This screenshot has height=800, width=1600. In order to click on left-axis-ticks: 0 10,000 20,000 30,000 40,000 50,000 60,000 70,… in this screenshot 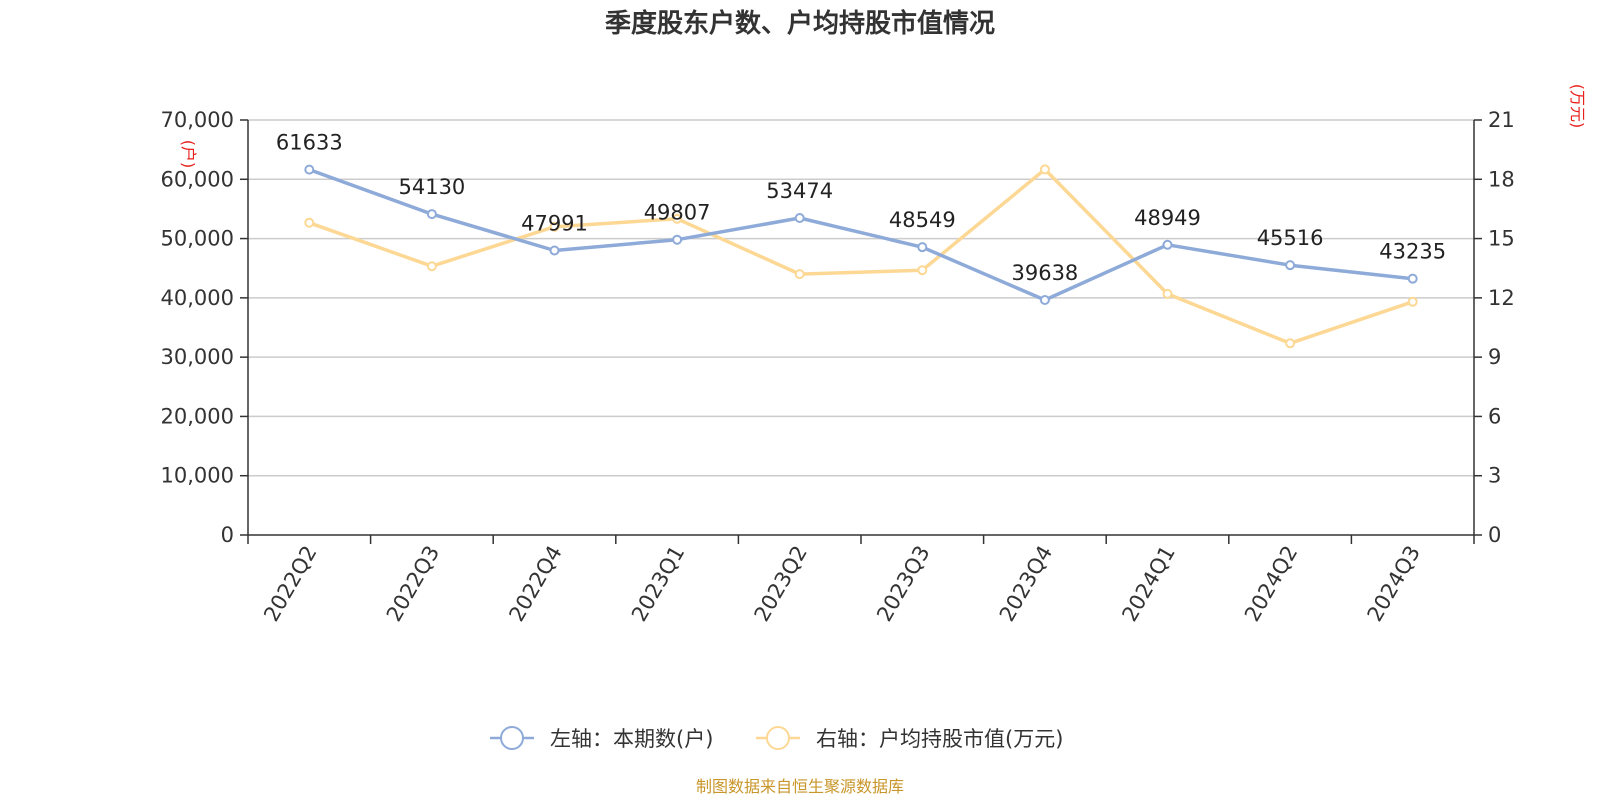, I will do `click(204, 327)`.